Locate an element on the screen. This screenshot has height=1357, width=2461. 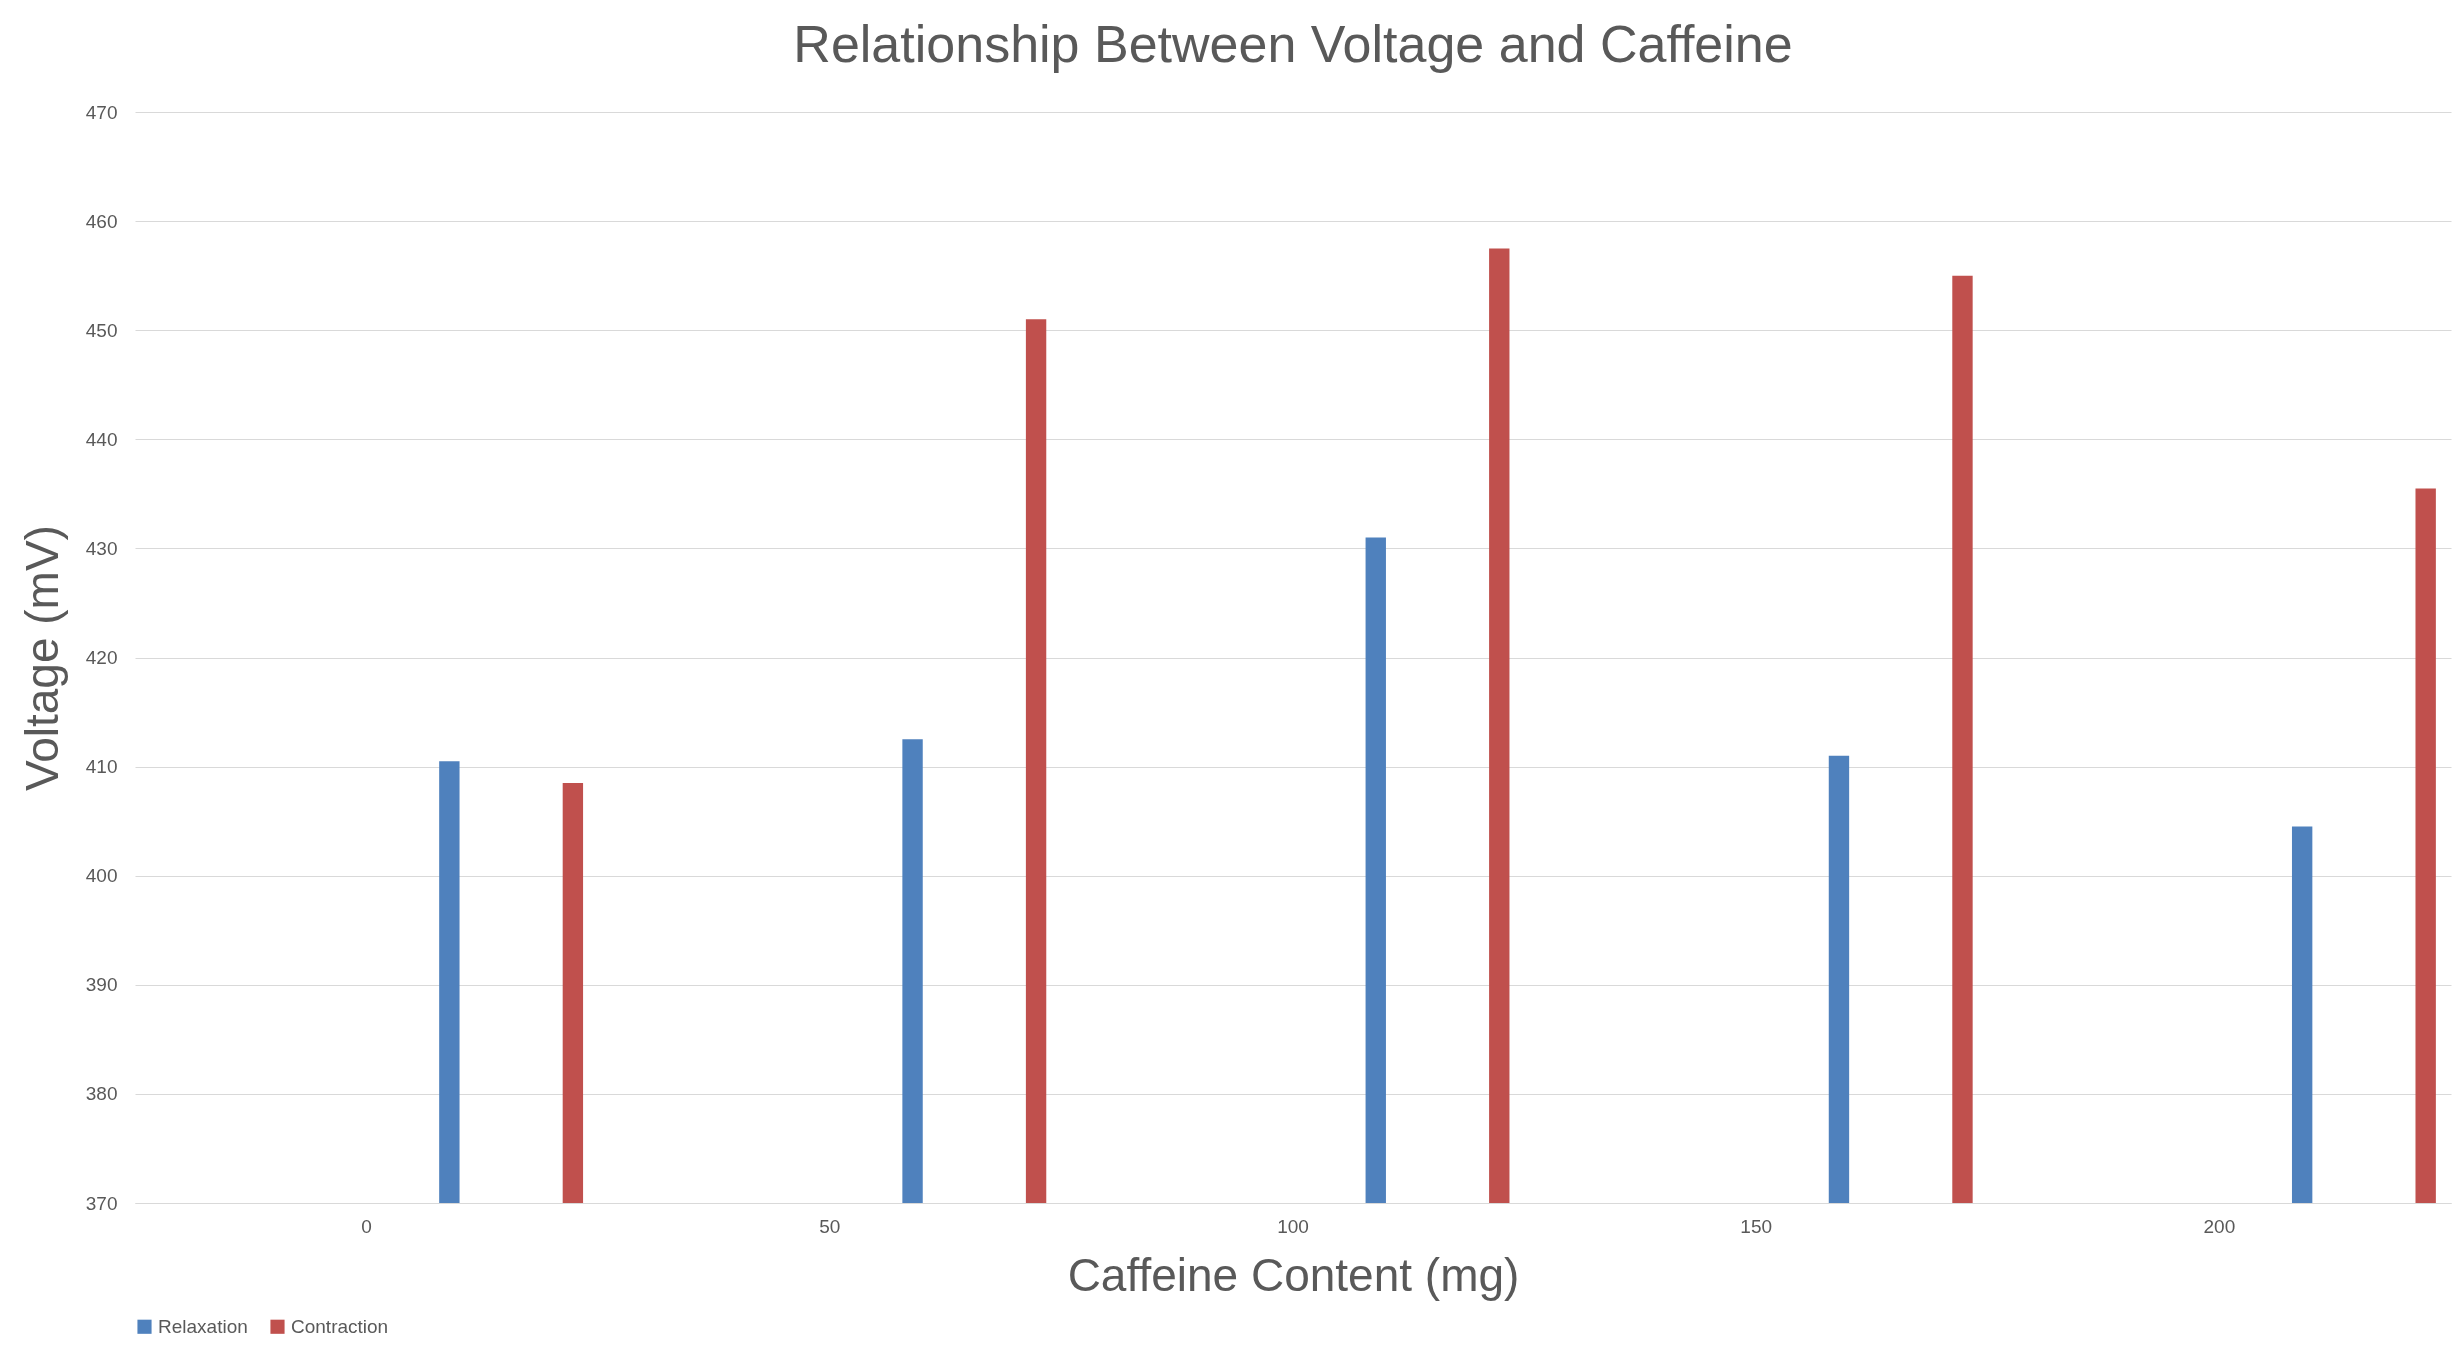
x-axis-title: Caffeine Content (mg) is located at coordinates (1293, 1274).